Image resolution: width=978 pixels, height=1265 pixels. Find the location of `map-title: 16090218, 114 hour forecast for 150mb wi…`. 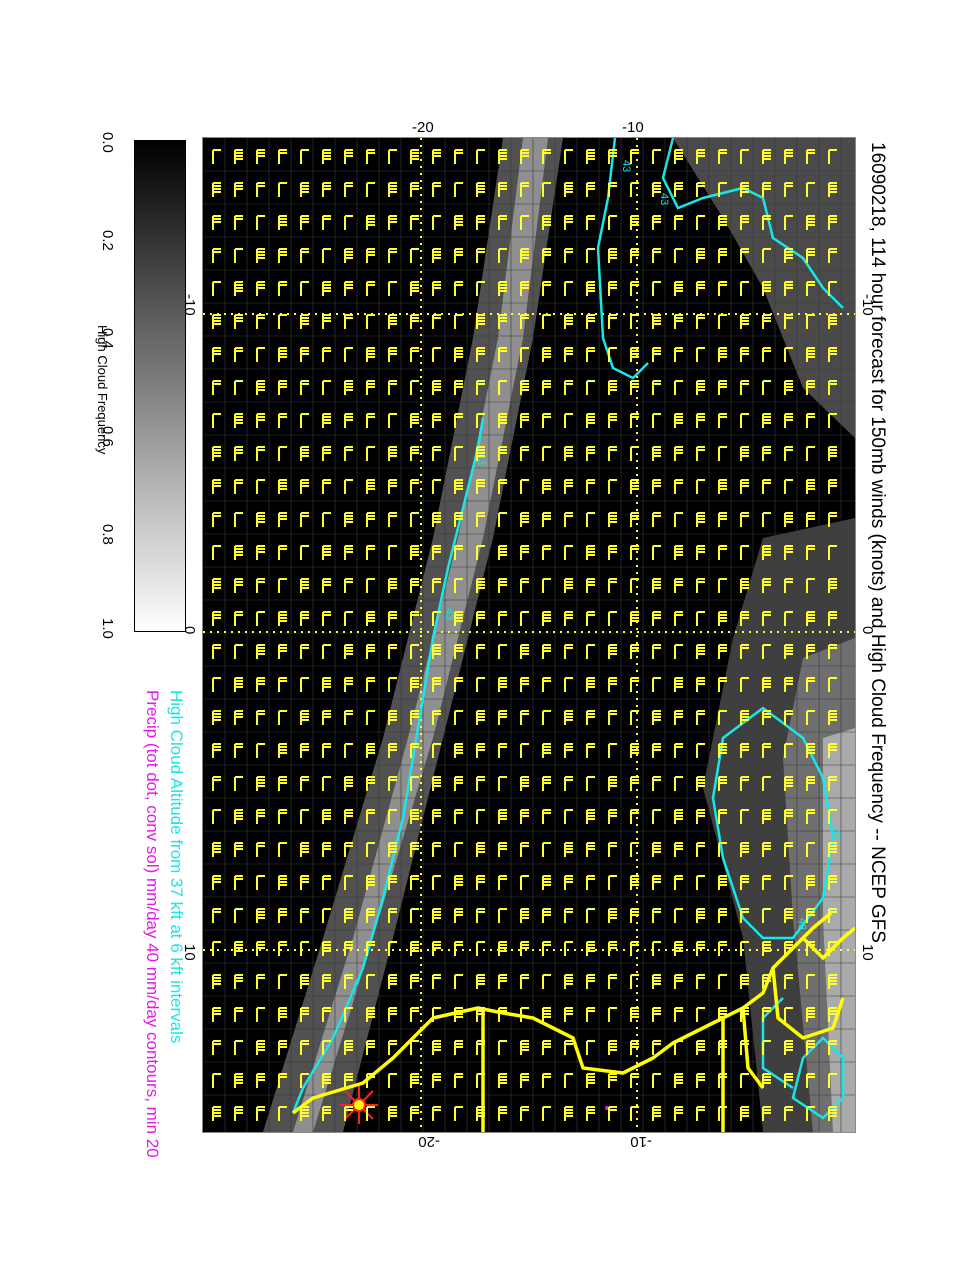

map-title: 16090218, 114 hour forecast for 150mb wi… is located at coordinates (877, 542).